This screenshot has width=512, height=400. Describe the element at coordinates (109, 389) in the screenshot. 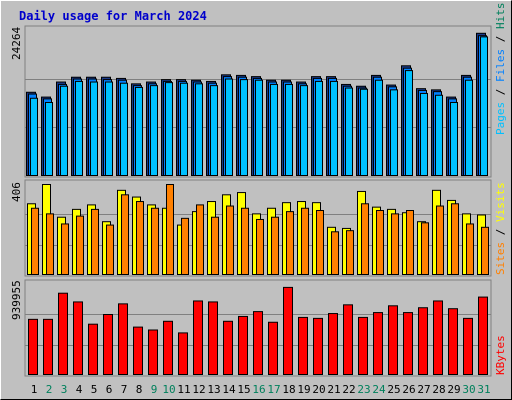

I see `day-label: 6` at that location.